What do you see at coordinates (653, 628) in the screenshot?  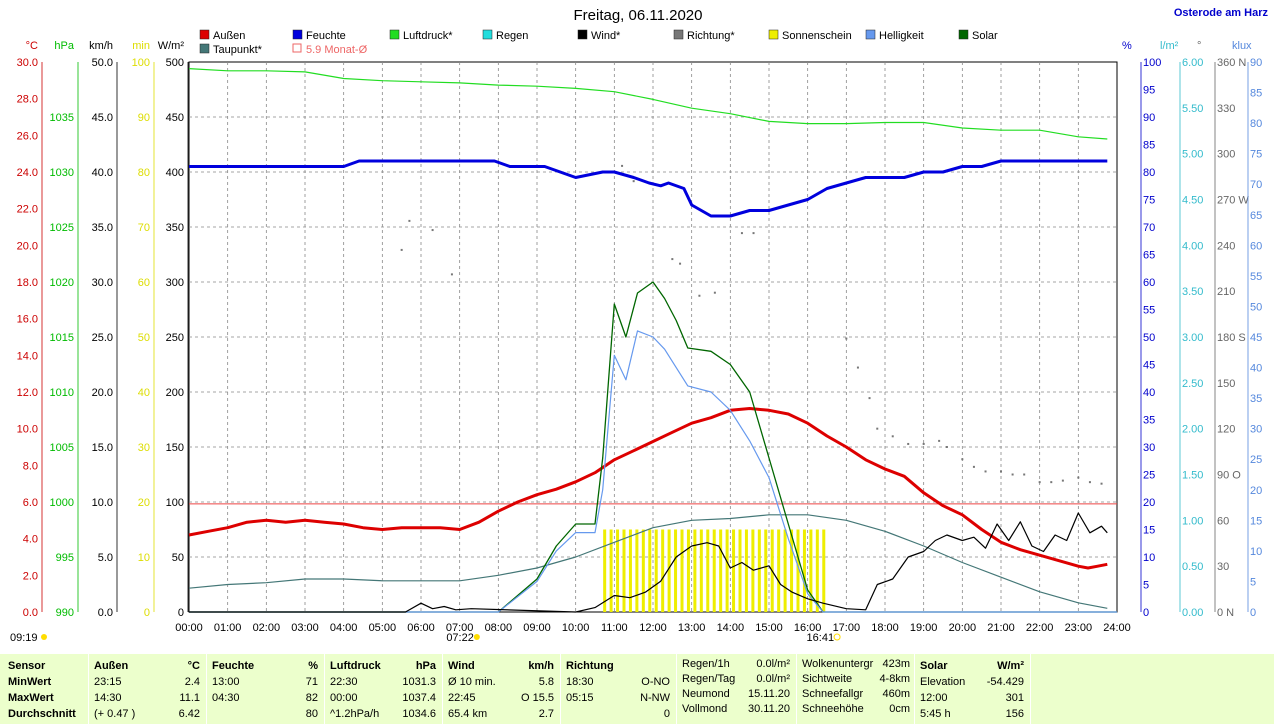 I see `time-tick-label: 12:00` at bounding box center [653, 628].